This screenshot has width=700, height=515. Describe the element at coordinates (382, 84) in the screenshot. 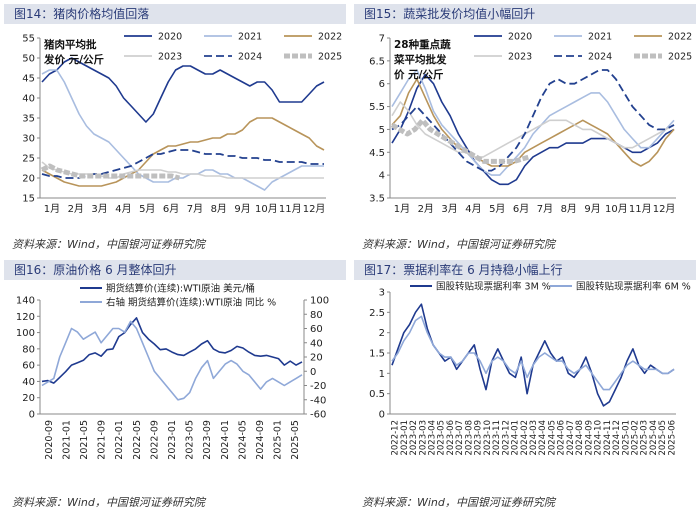

I see `y-tick-label: 6` at that location.